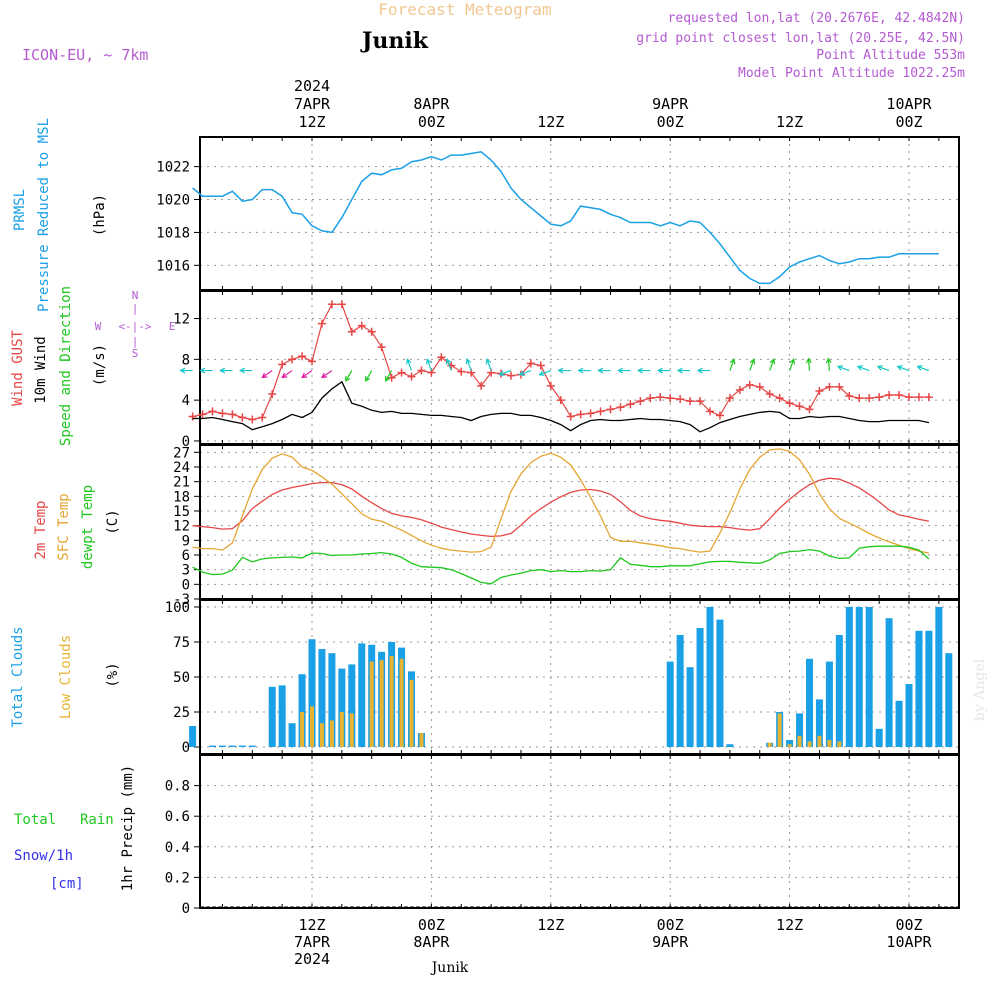 The height and width of the screenshot is (1000, 1000). I want to click on credit-label: by Angel, so click(980, 689).